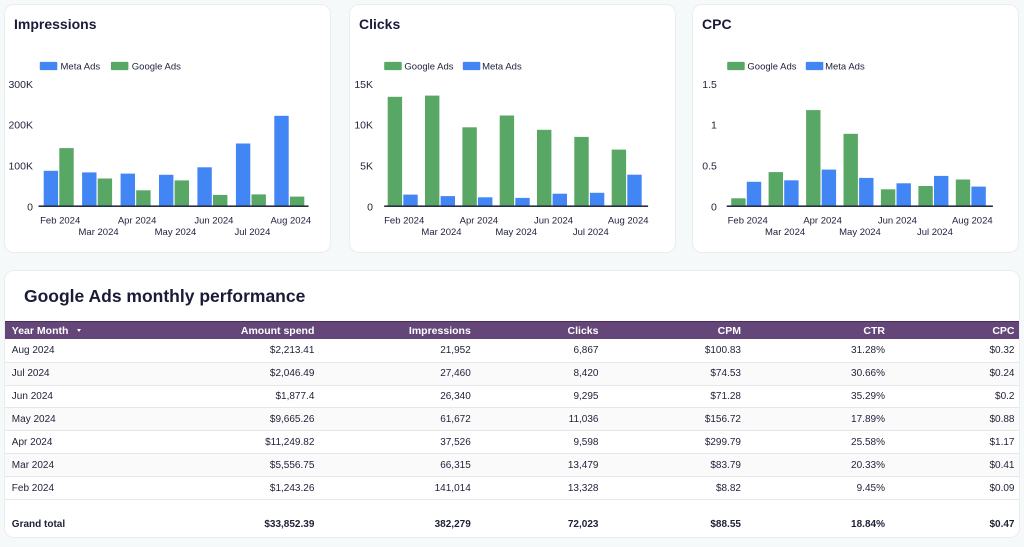  Describe the element at coordinates (709, 85) in the screenshot. I see `svg-text: 1.5` at that location.